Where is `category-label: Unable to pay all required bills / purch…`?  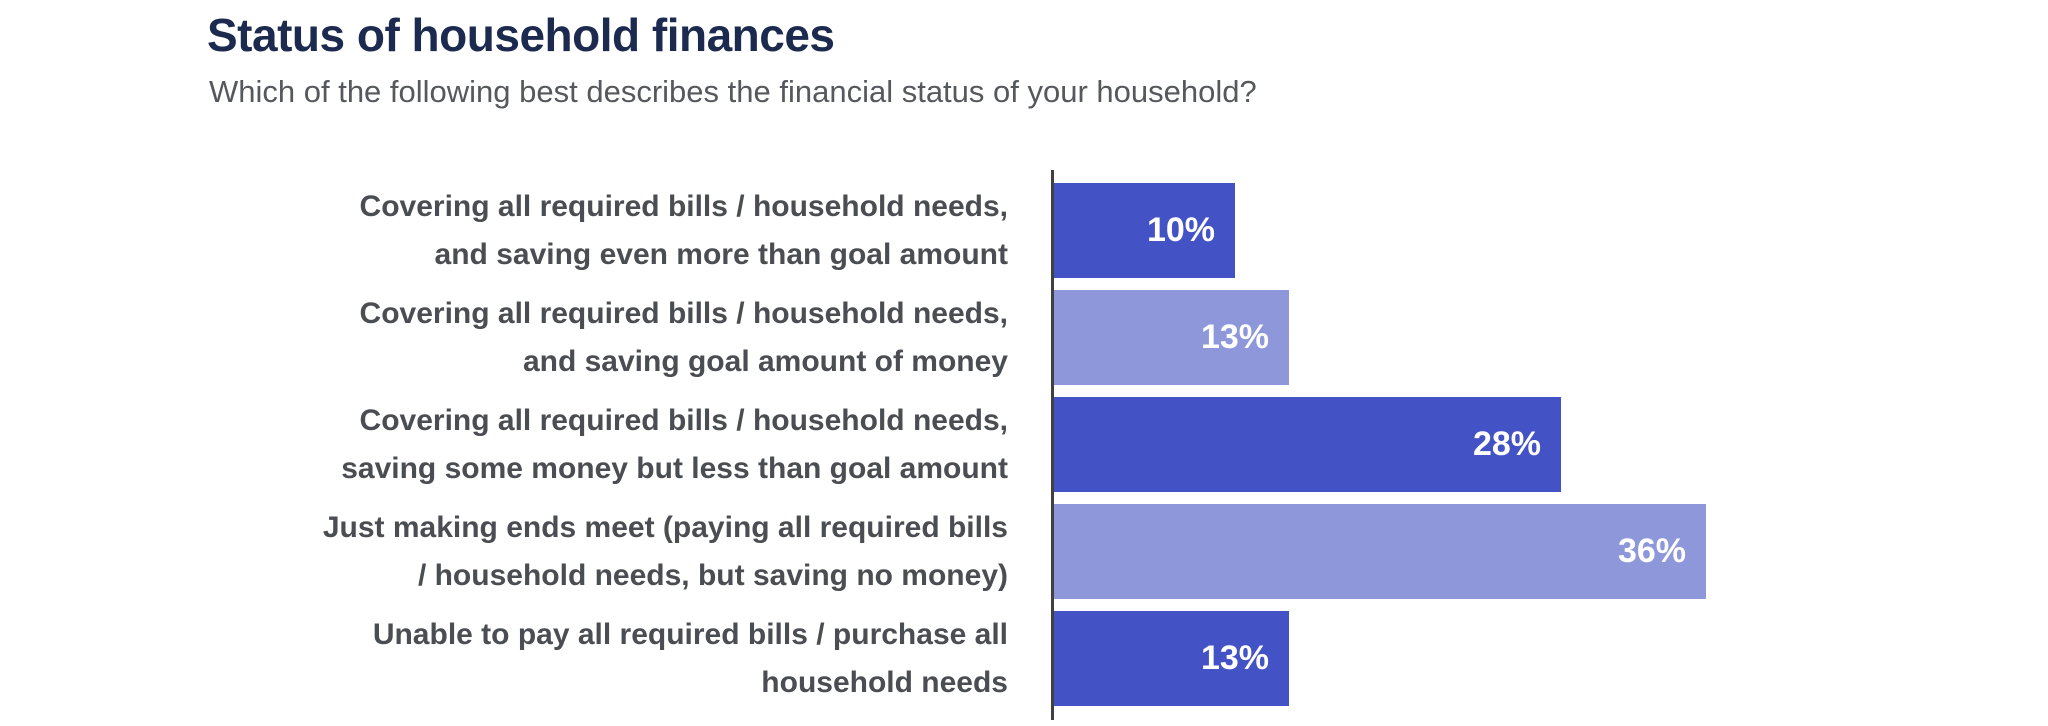 category-label: Unable to pay all required bills / purch… is located at coordinates (504, 659).